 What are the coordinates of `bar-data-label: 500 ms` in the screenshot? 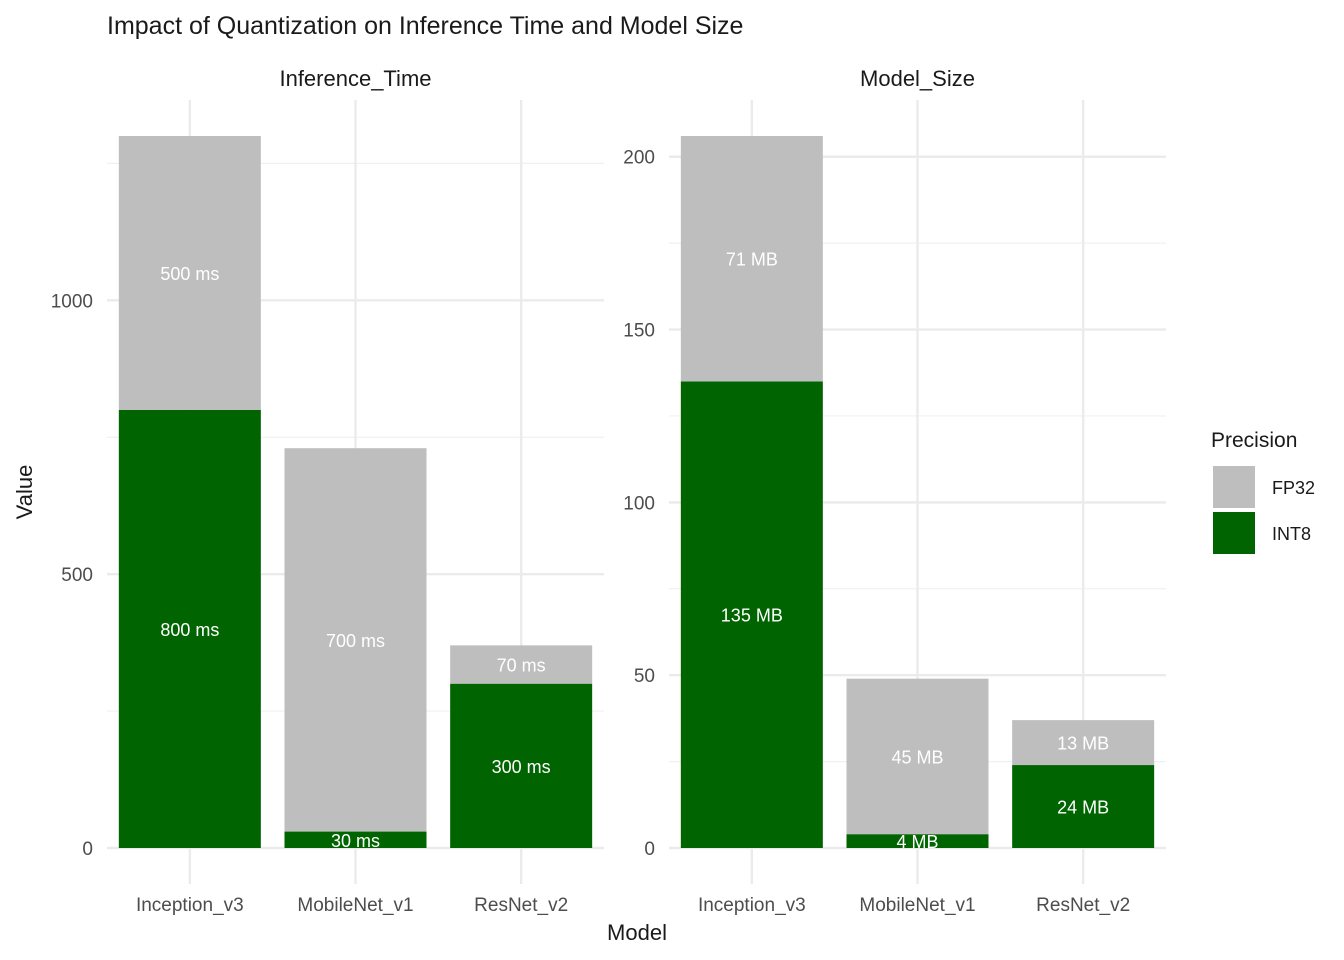 It's located at (189, 274).